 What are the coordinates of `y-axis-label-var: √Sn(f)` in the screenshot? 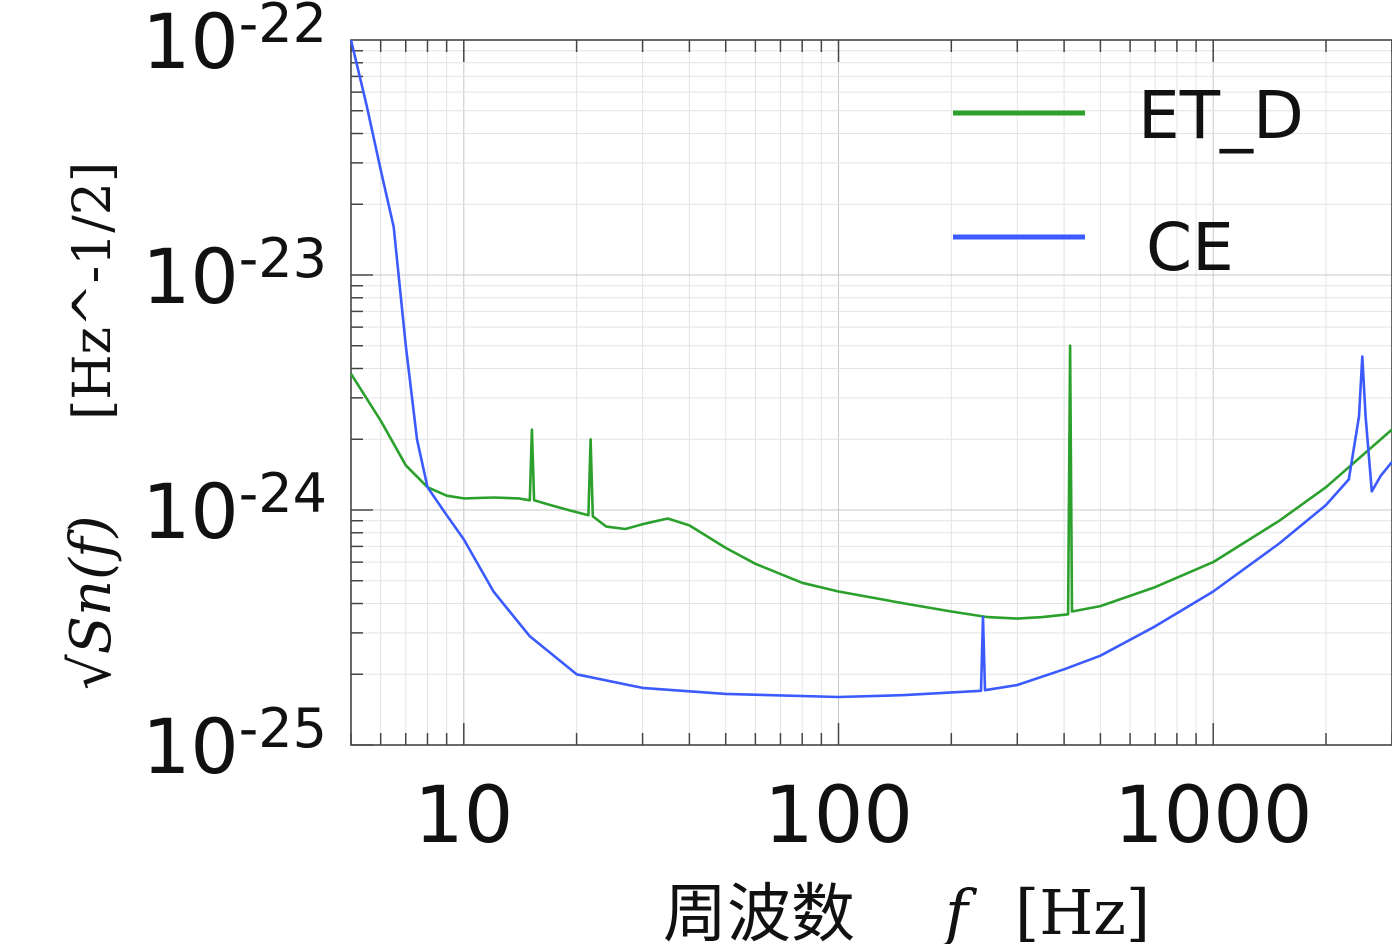 It's located at (91, 602).